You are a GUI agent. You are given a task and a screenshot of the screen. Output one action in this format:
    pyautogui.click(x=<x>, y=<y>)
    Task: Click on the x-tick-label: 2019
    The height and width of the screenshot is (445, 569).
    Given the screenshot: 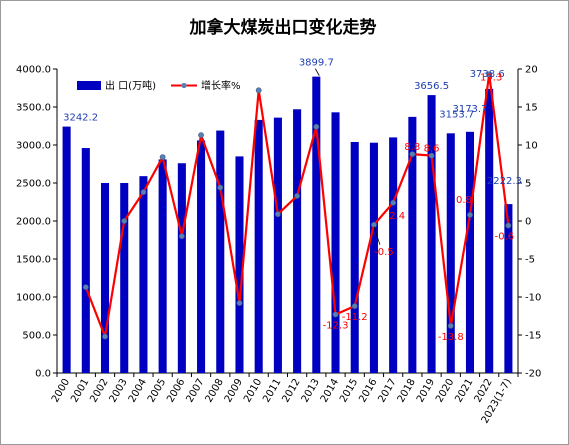 What is the action you would take?
    pyautogui.click(x=426, y=391)
    